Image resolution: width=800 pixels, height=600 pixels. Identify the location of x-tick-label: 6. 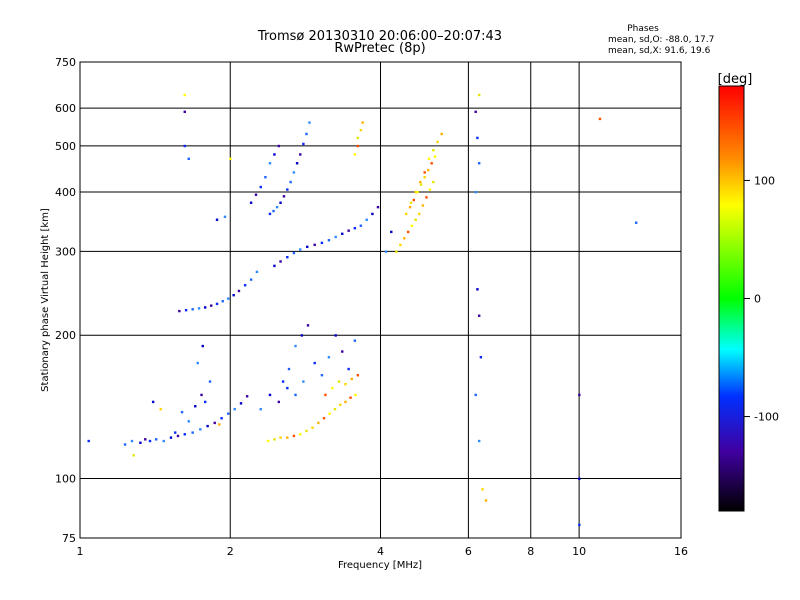
(468, 551).